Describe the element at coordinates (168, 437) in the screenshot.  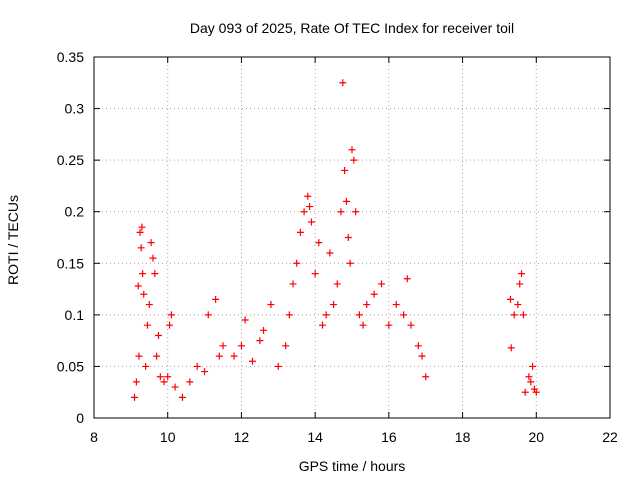
I see `x-tick-label: 10` at that location.